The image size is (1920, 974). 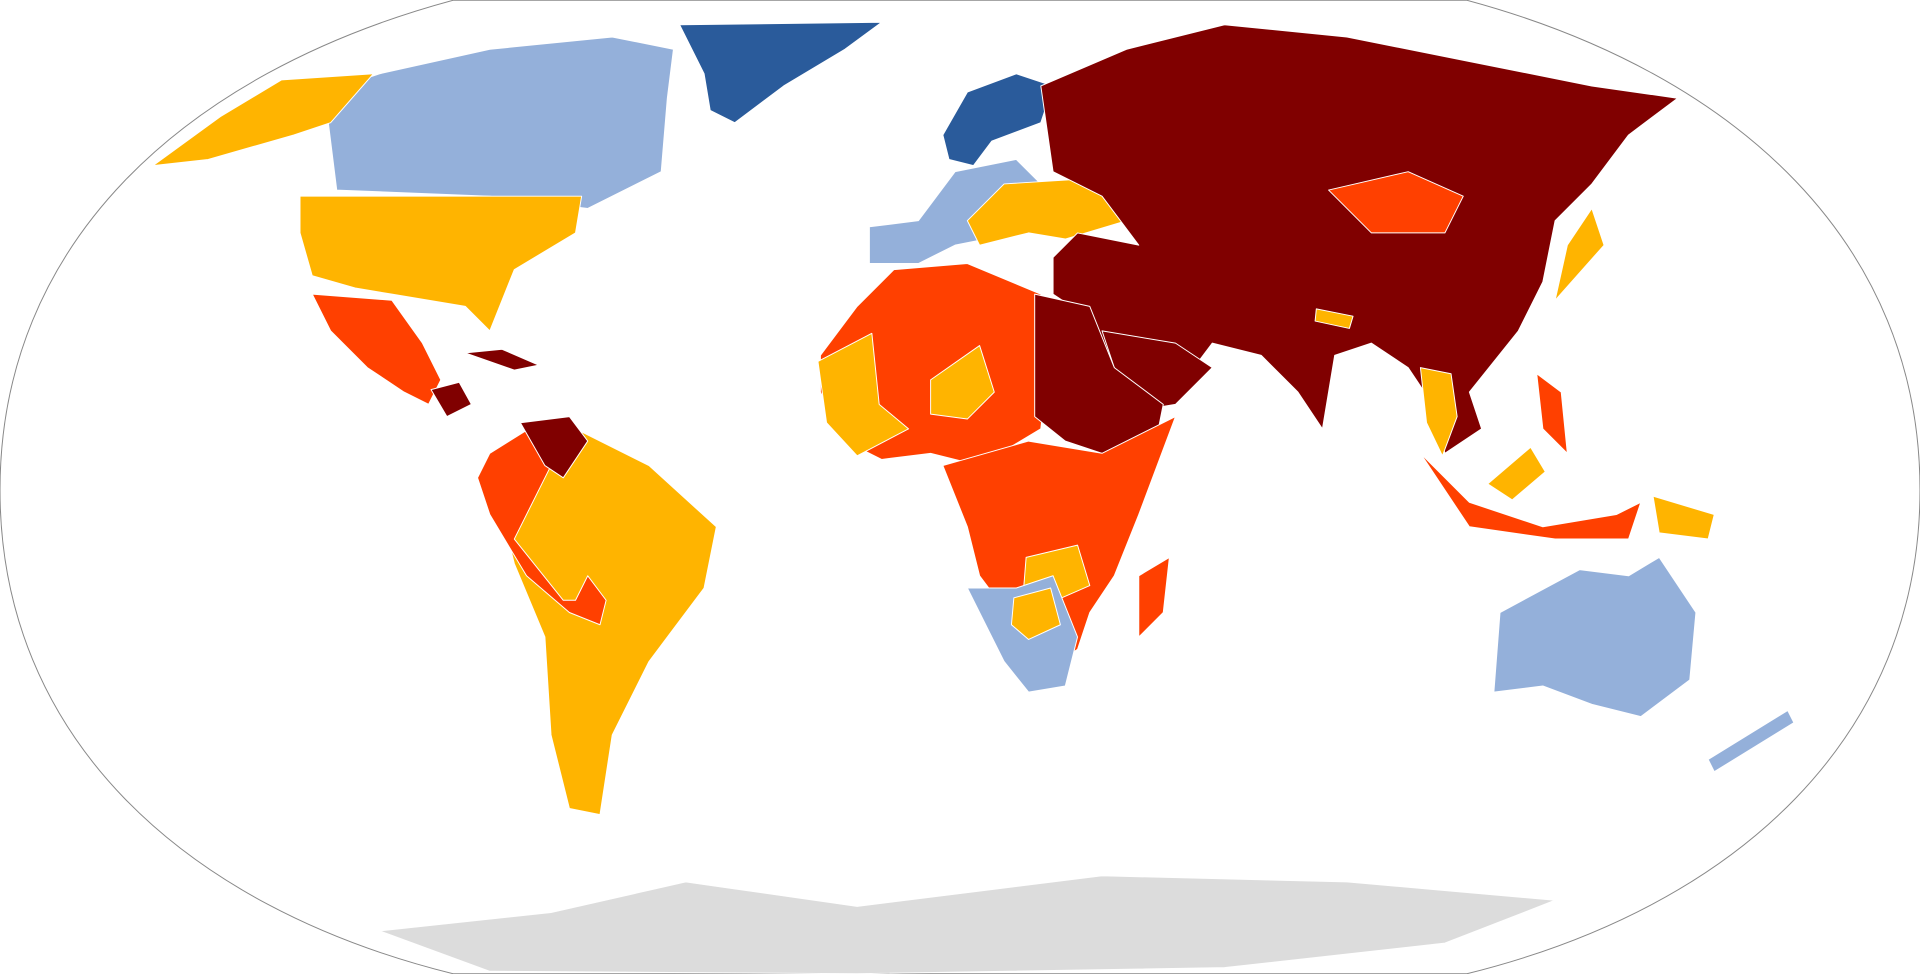 What do you see at coordinates (441, 263) in the screenshot?
I see `united-states` at bounding box center [441, 263].